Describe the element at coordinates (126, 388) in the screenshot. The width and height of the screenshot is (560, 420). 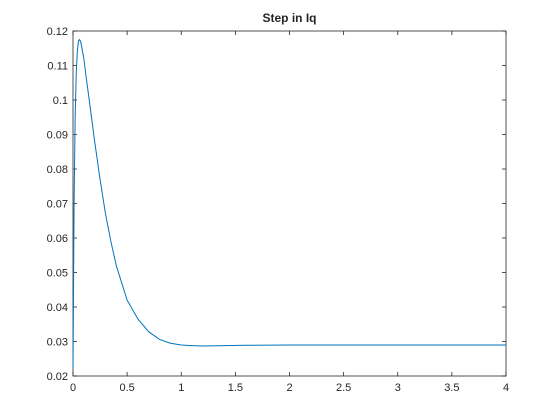
I see `x-tick-label: 0.5` at that location.